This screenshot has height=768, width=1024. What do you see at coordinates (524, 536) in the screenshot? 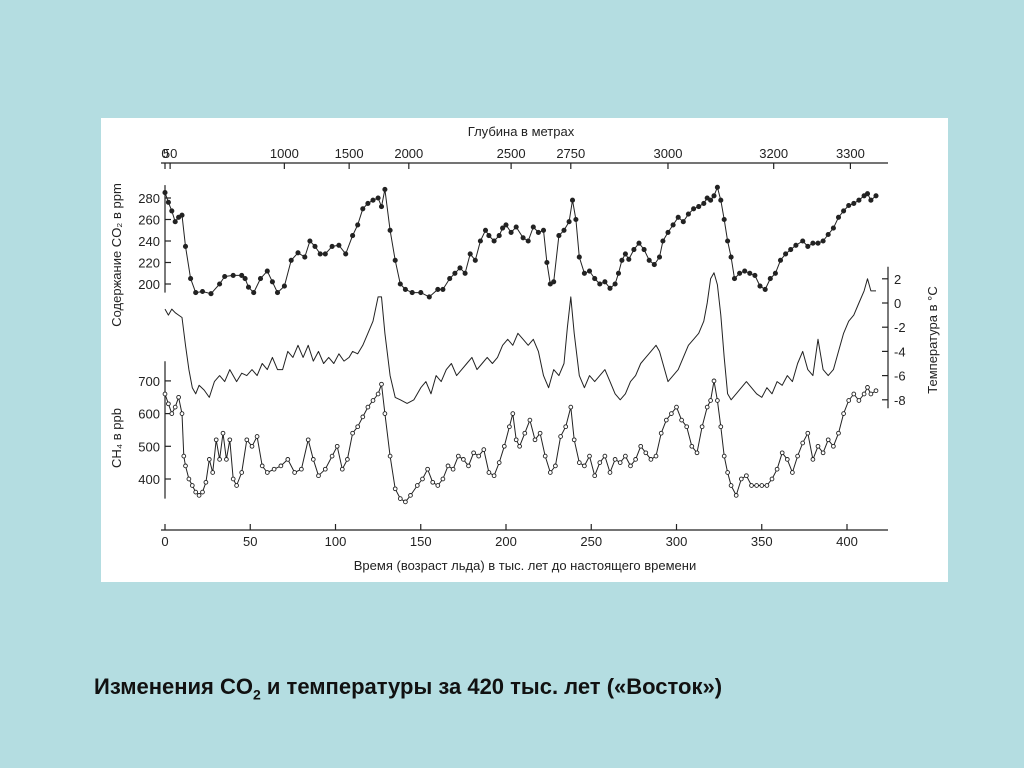
I see `time-axis: 0 50 100 150 200 250 300 350 400` at bounding box center [524, 536].